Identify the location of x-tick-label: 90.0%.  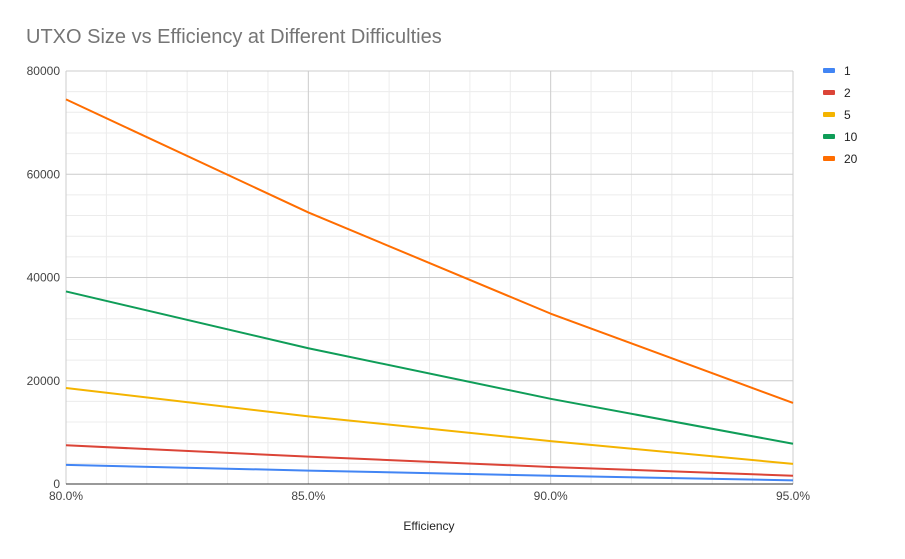
(551, 496).